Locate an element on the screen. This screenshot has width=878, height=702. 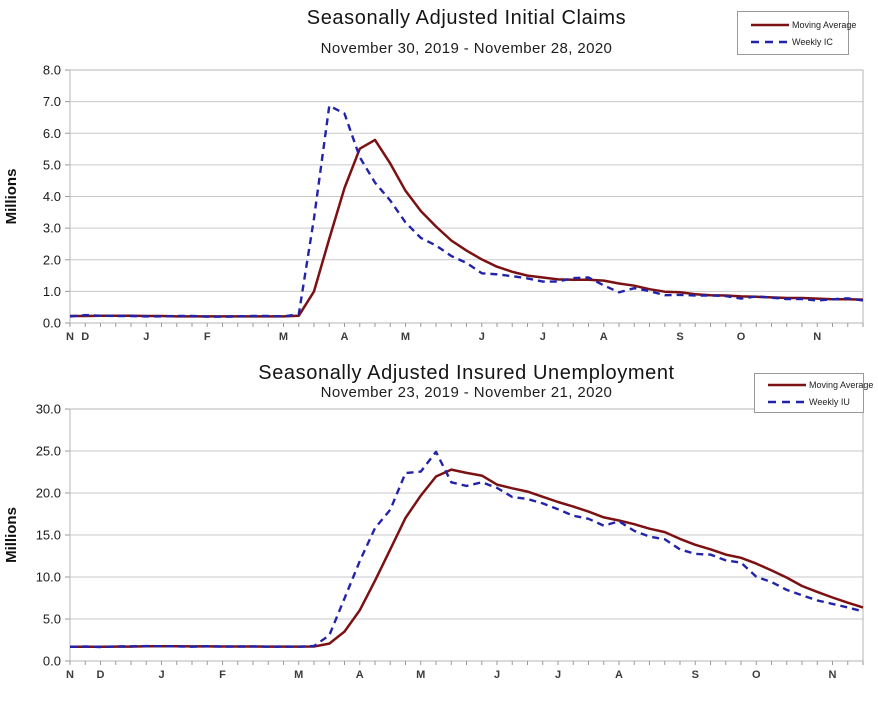
legend-item-weekly-ic: Weekly IC is located at coordinates (796, 42).